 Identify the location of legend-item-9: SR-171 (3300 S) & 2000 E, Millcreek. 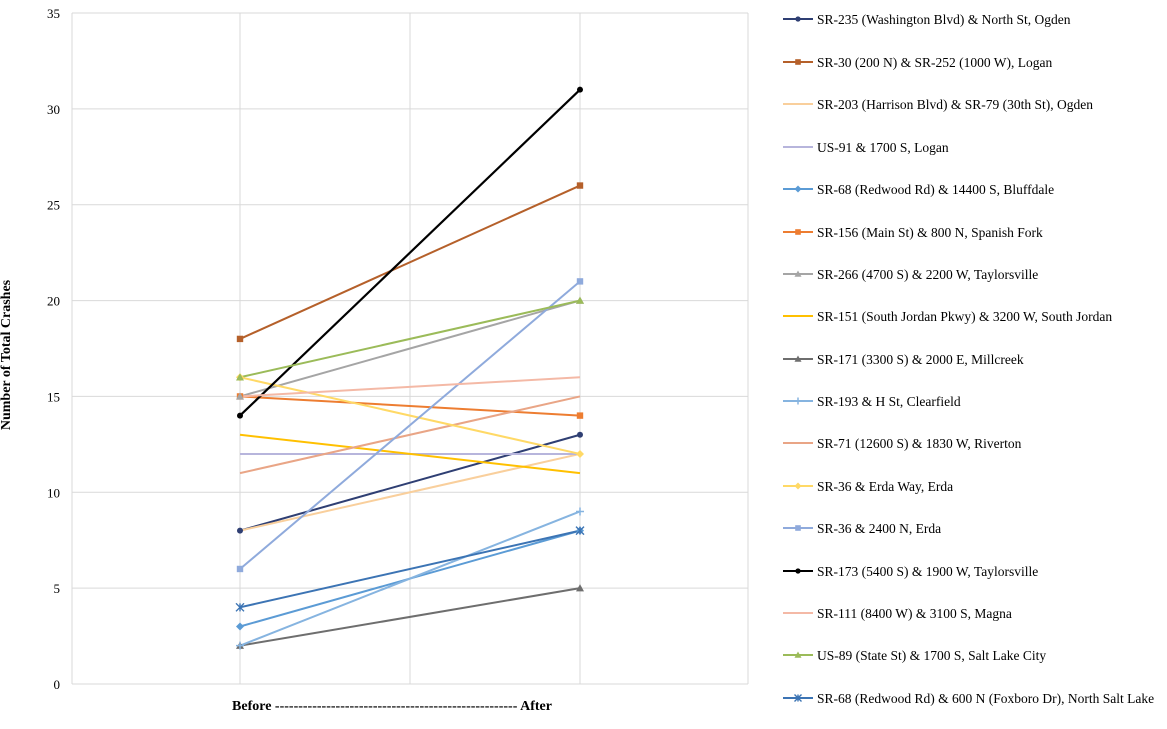
(975, 369).